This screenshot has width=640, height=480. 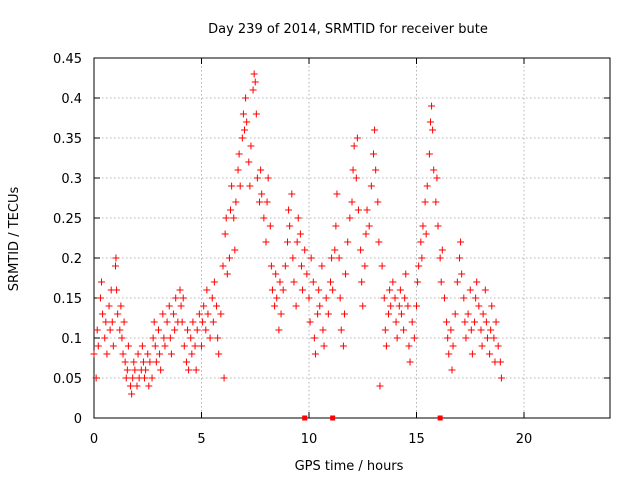 What do you see at coordinates (309, 439) in the screenshot?
I see `x-tick-label: 10` at bounding box center [309, 439].